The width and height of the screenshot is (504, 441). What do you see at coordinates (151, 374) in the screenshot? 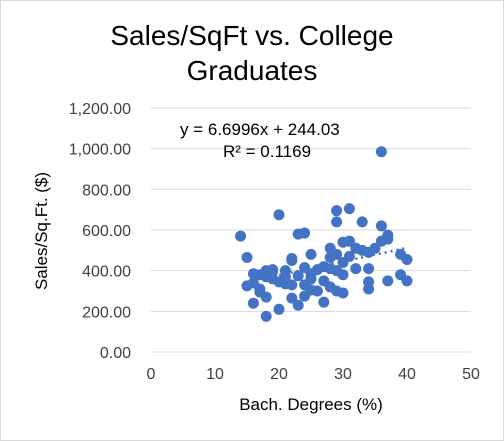
I see `x-tick-label: 0` at bounding box center [151, 374].